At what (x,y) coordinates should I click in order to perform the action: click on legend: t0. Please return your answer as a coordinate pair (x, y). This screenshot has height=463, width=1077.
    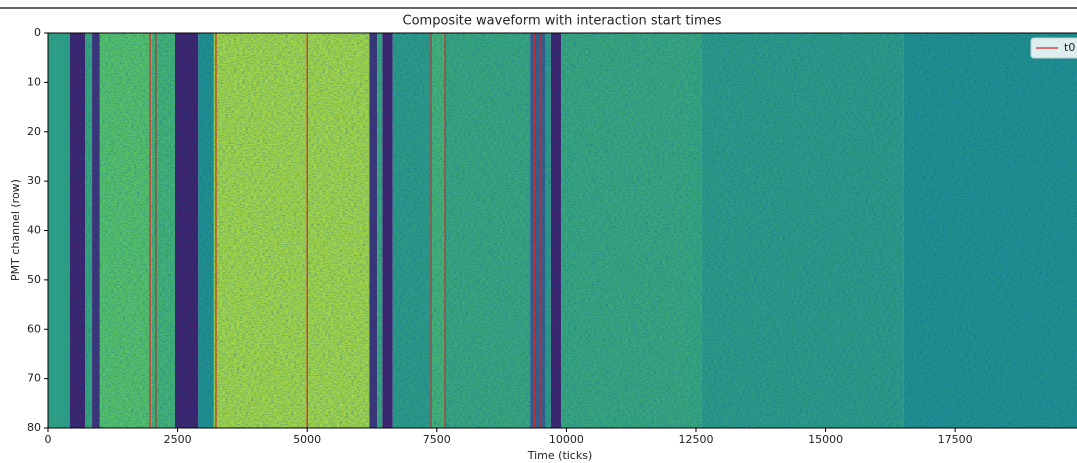
    Looking at the image, I should click on (1053, 48).